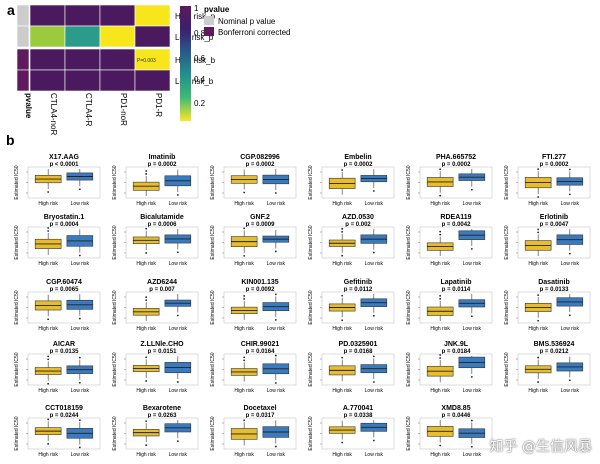 Image resolution: width=600 pixels, height=464 pixels. Describe the element at coordinates (209, 20) in the screenshot. I see `legend-swatch` at that location.